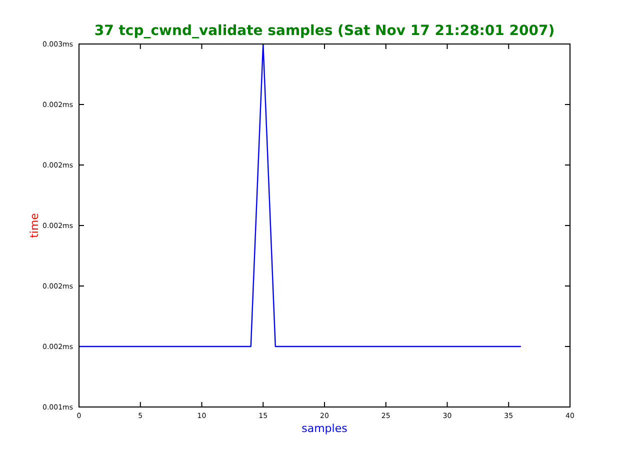 The height and width of the screenshot is (453, 633). What do you see at coordinates (34, 225) in the screenshot?
I see `y-axis-title: time` at bounding box center [34, 225].